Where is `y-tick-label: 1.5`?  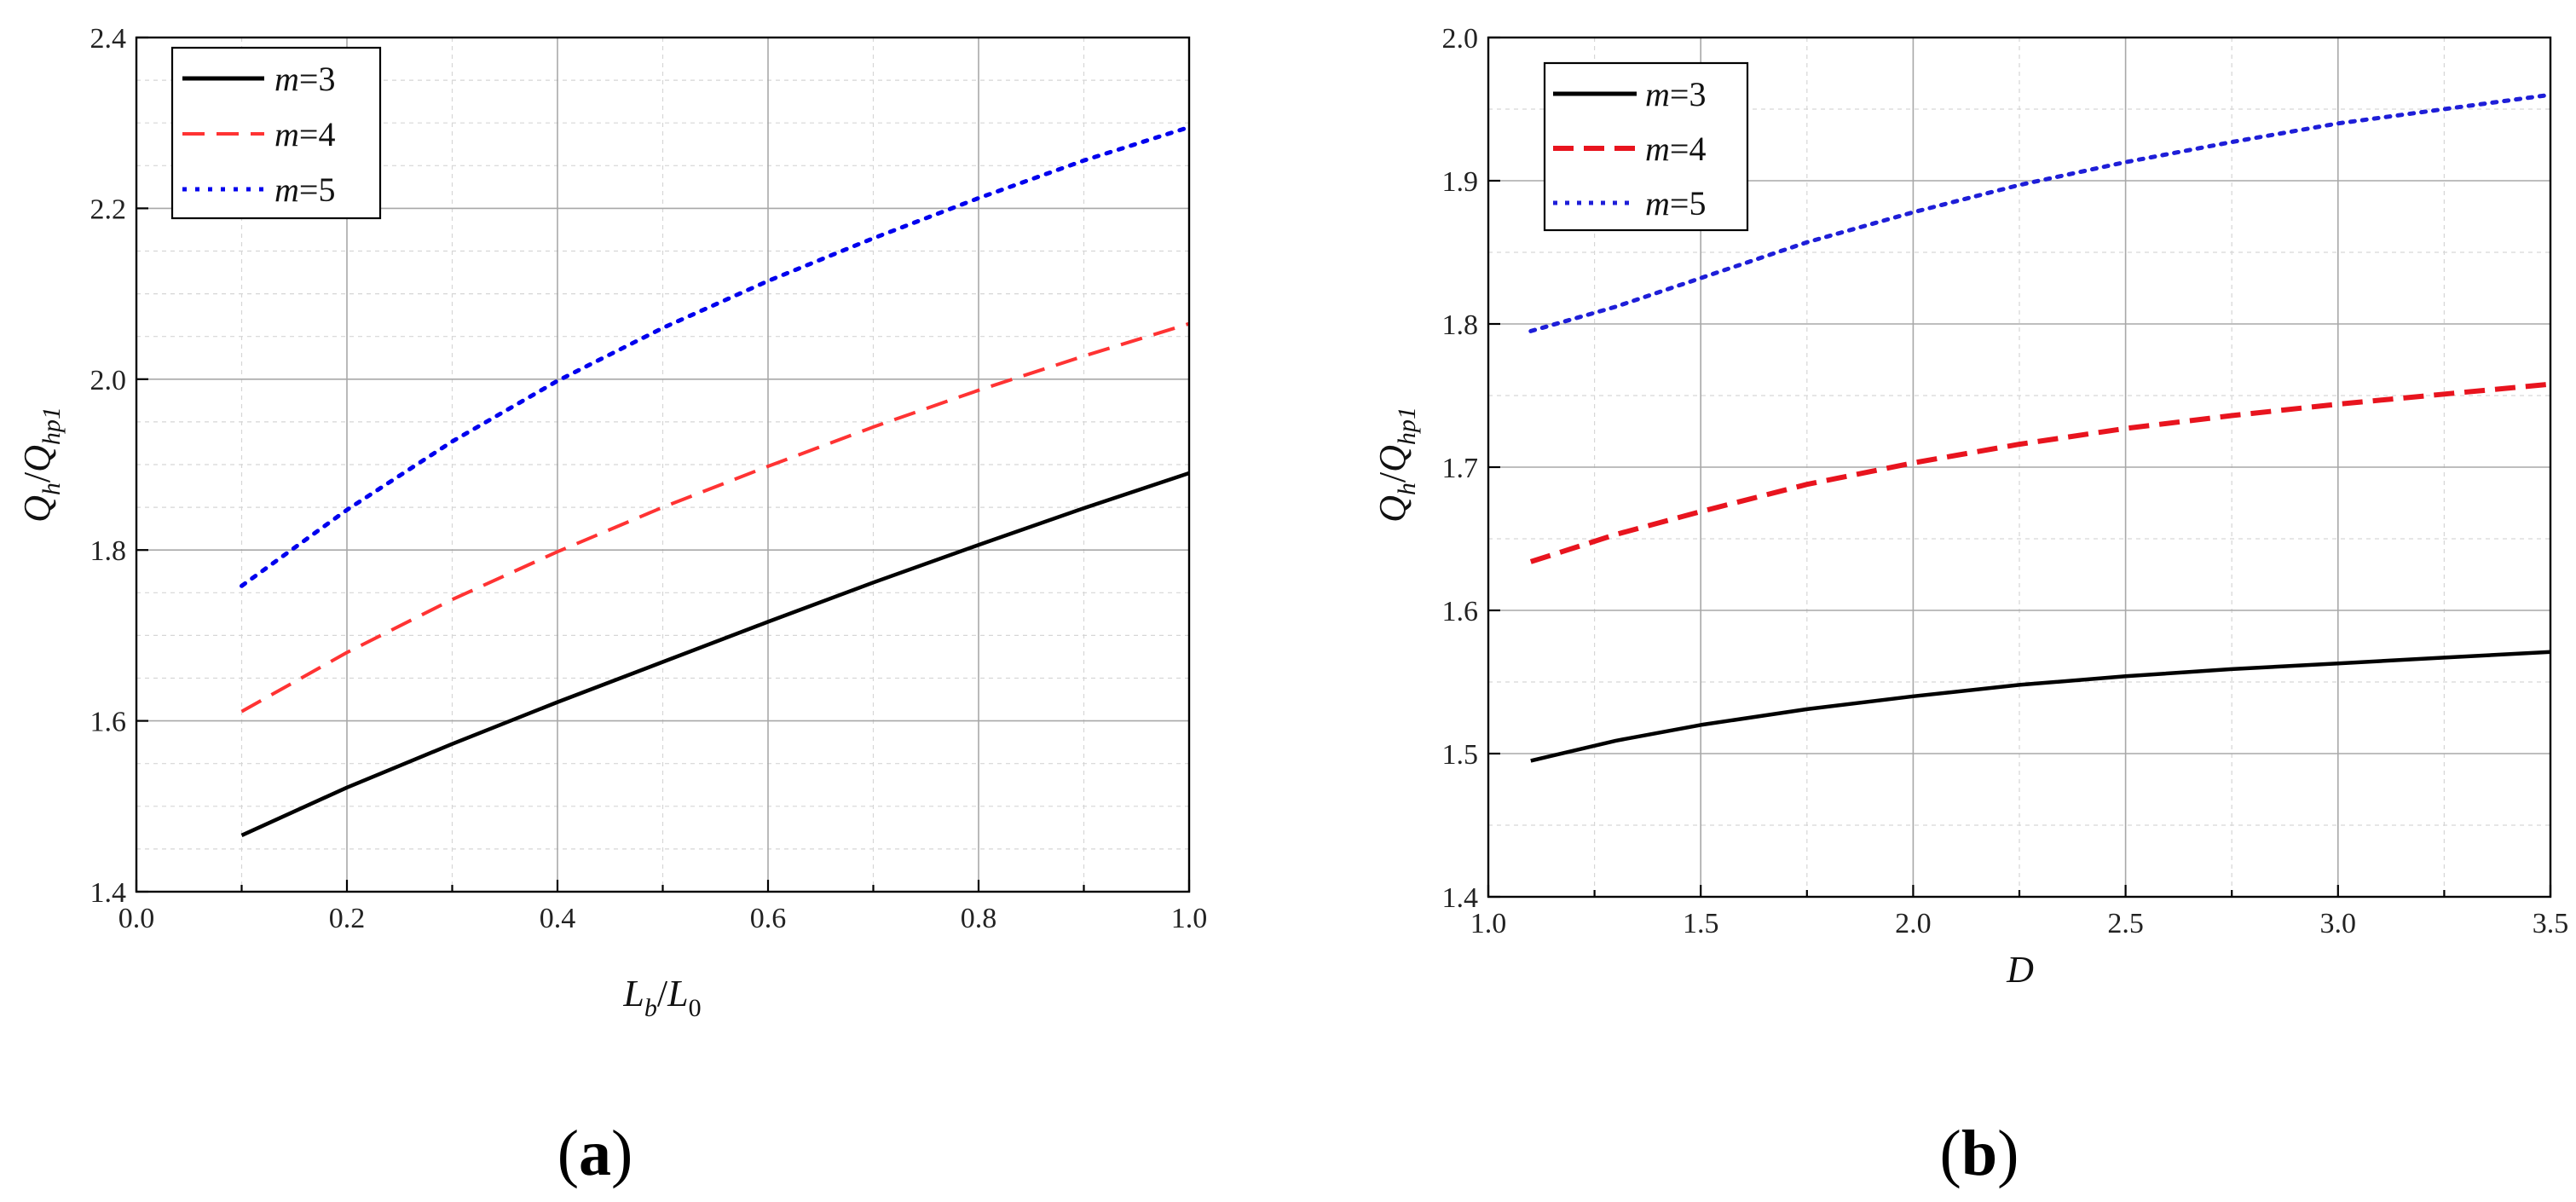 y-tick-label: 1.5 is located at coordinates (1460, 755).